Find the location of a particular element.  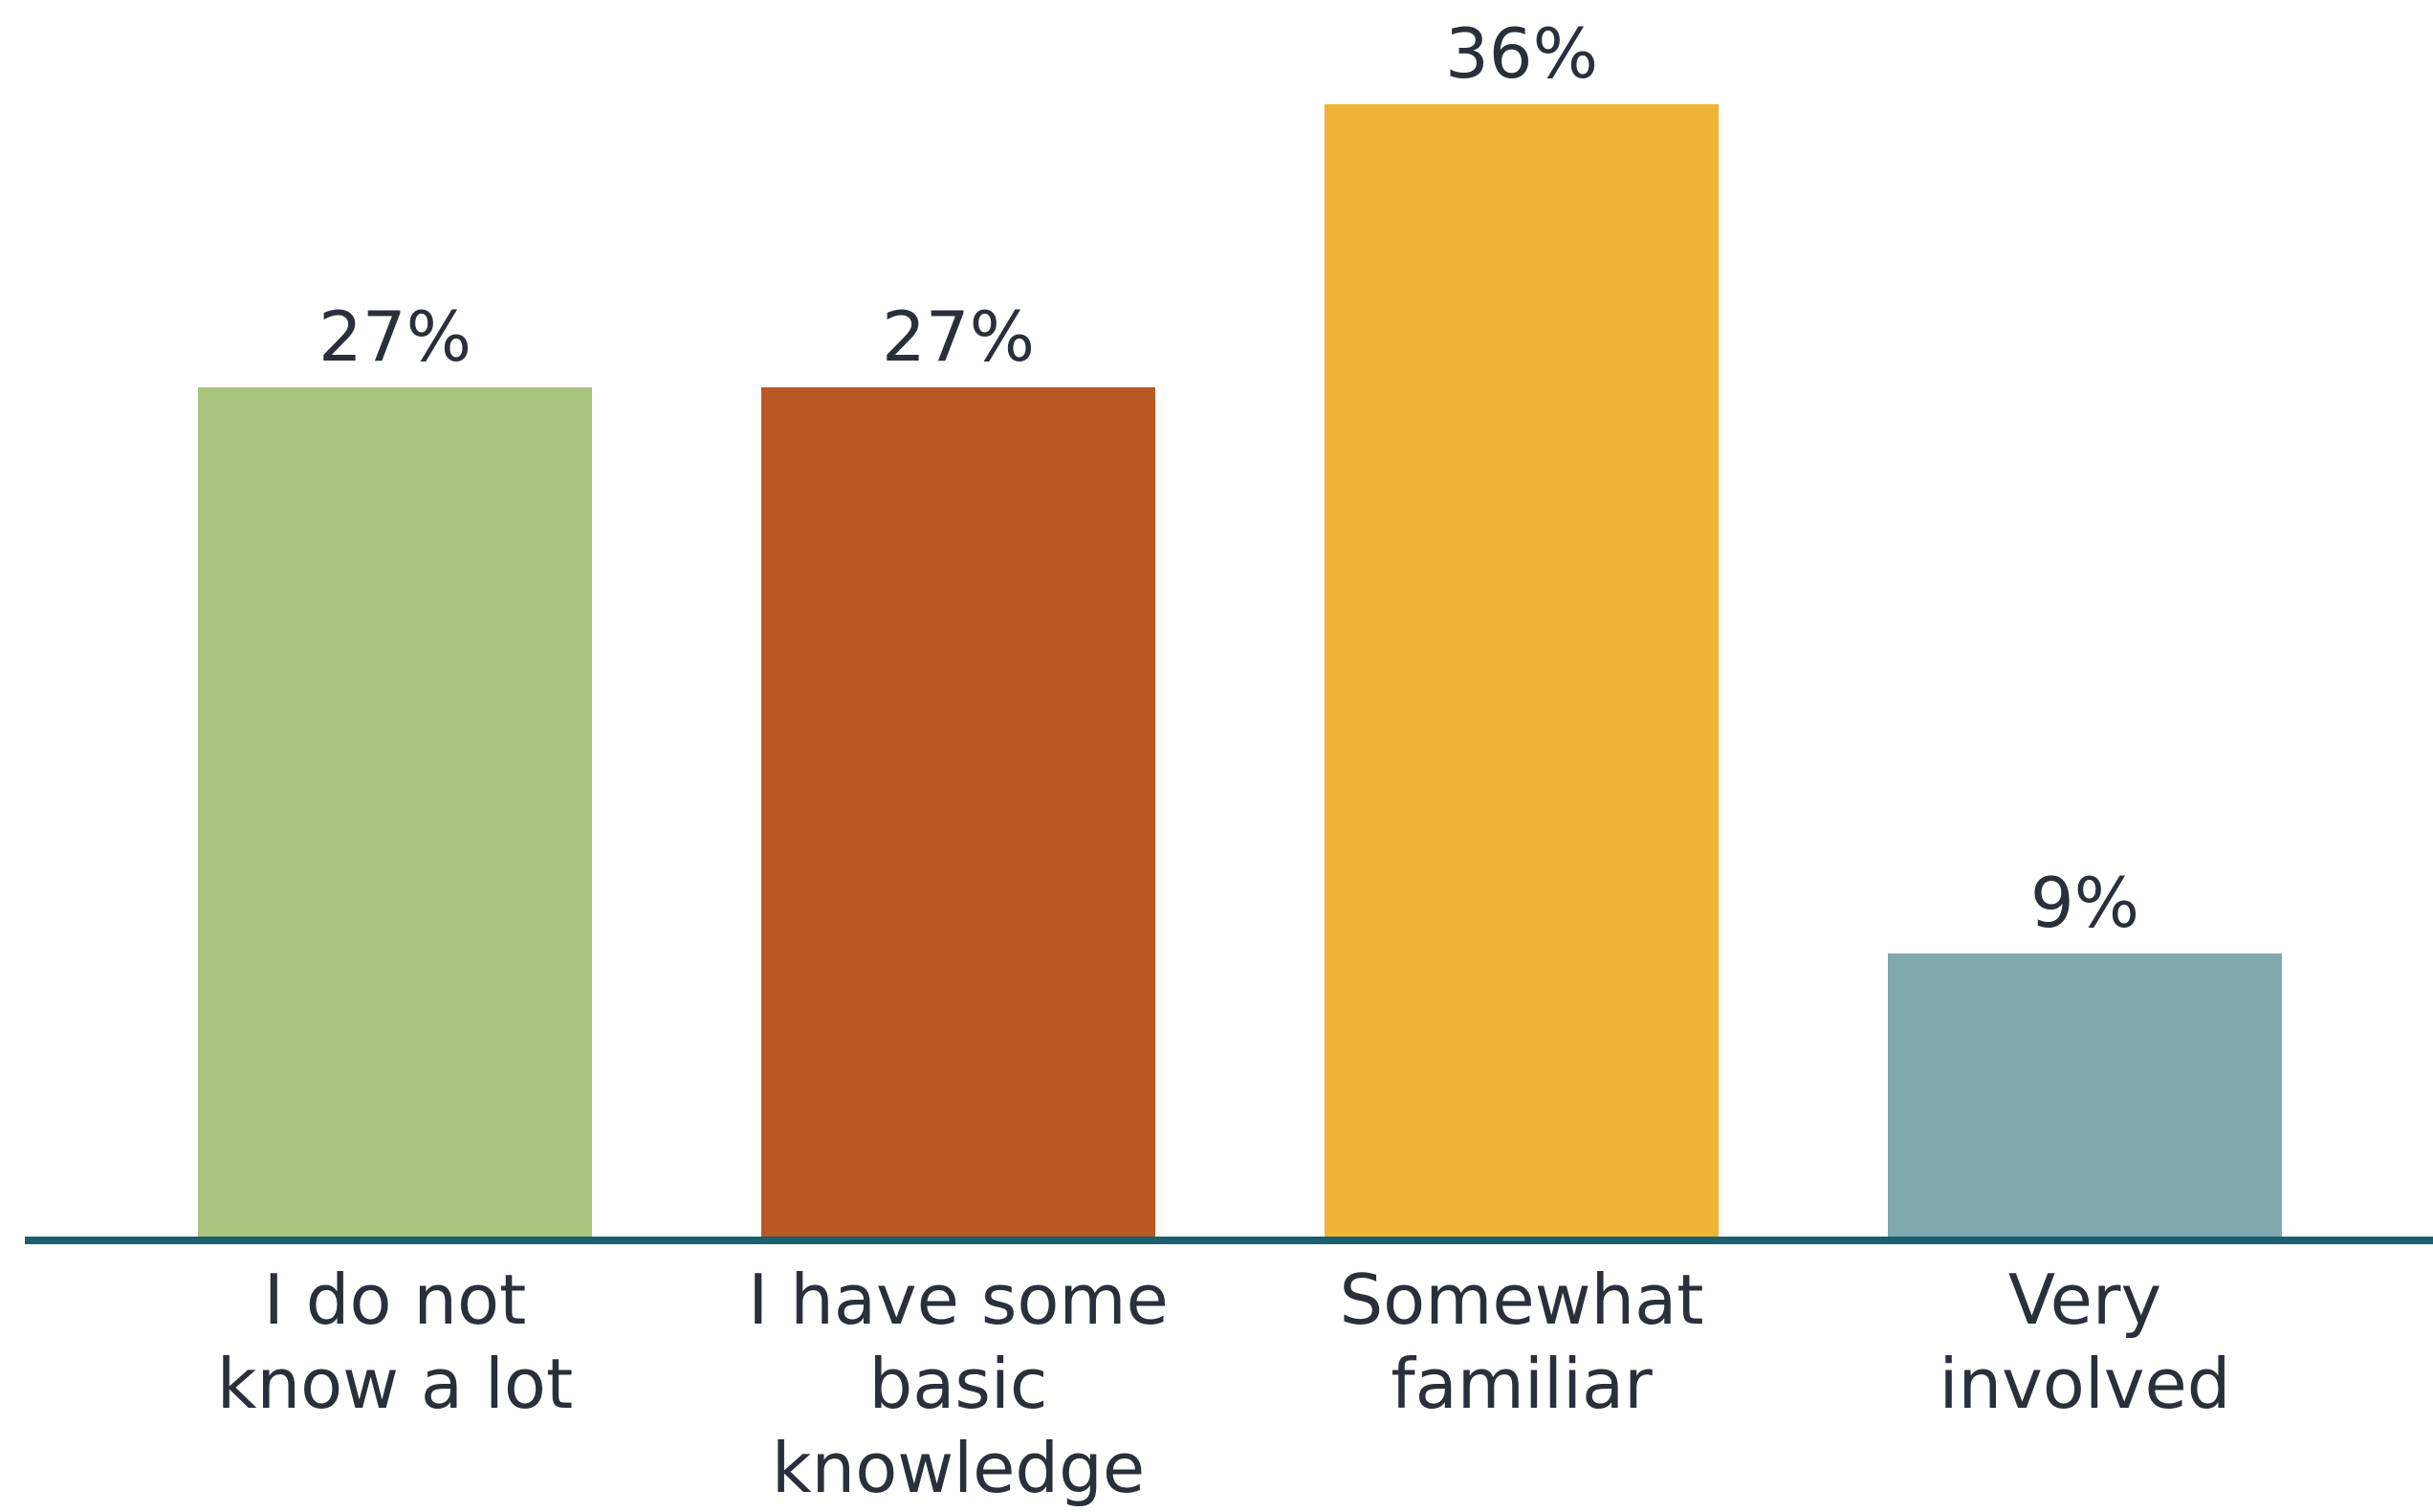

data-label-2: 27% is located at coordinates (958, 336).